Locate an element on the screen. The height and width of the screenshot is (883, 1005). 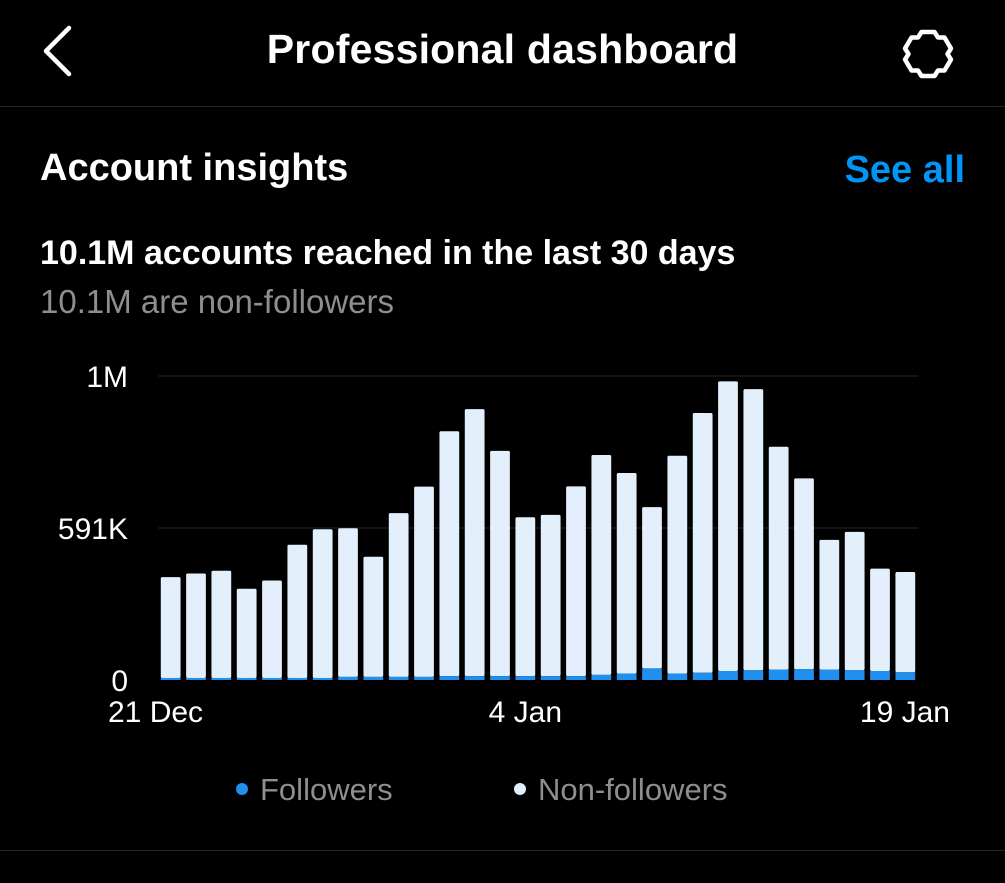
page-title: Professional dashboard is located at coordinates (502, 49).